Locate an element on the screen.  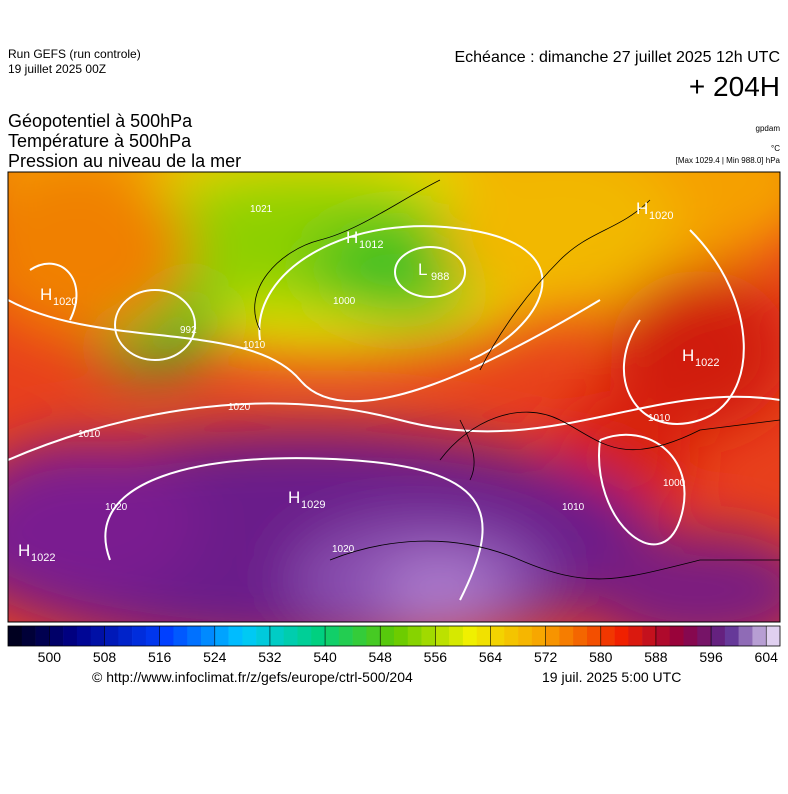
colorbar-tick-label: 588 is located at coordinates (656, 657).